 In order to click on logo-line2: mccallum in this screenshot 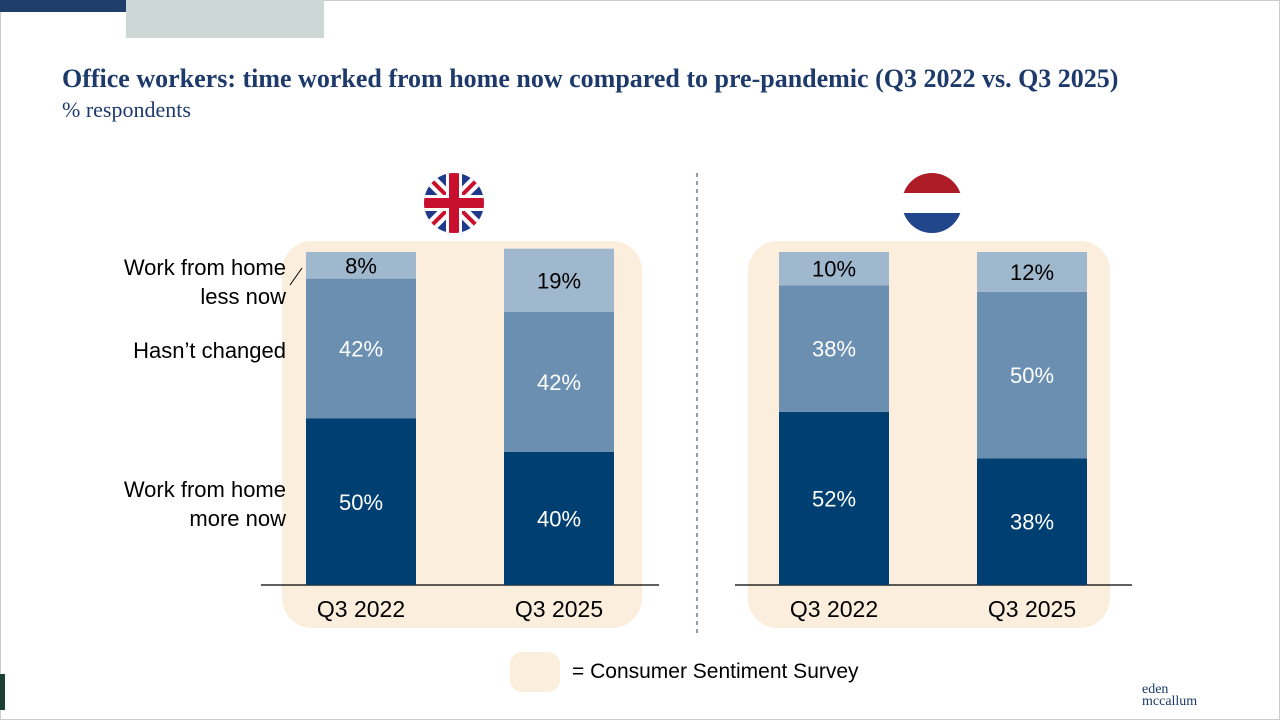, I will do `click(1170, 701)`.